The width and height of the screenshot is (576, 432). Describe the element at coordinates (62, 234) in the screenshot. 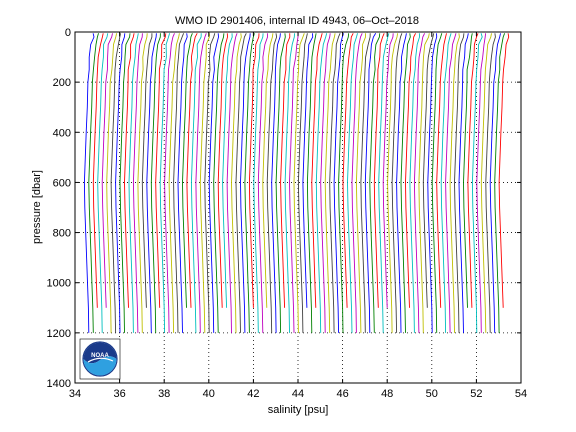

I see `y-tick-label: 800` at that location.